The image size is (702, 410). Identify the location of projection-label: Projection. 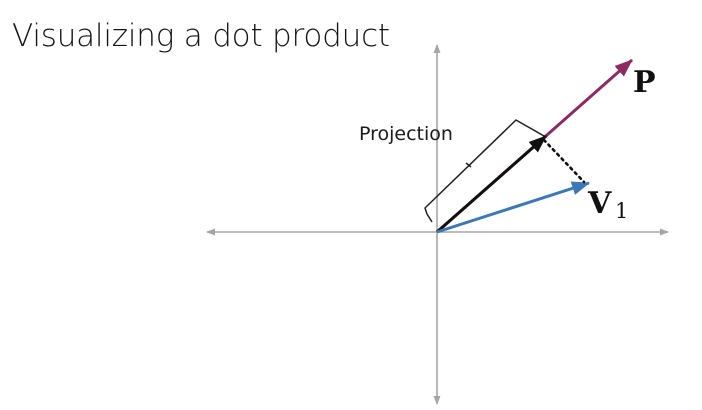
(406, 134).